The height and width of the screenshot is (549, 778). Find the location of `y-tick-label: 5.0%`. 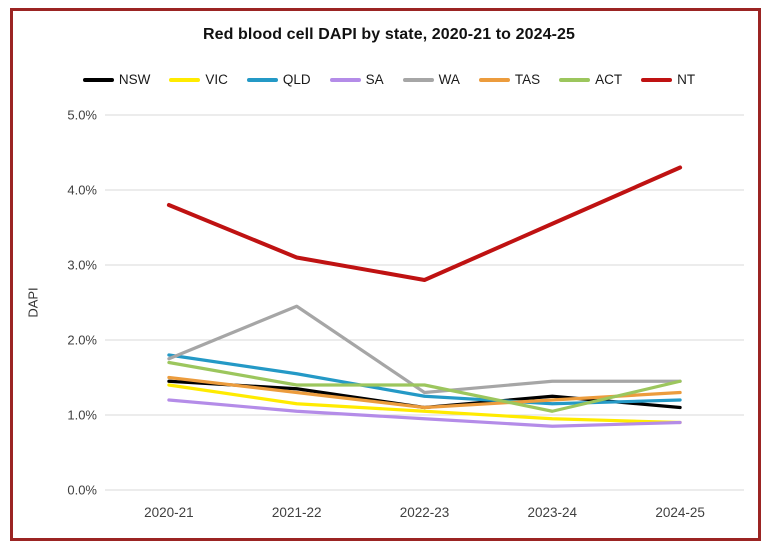

y-tick-label: 5.0% is located at coordinates (82, 115).